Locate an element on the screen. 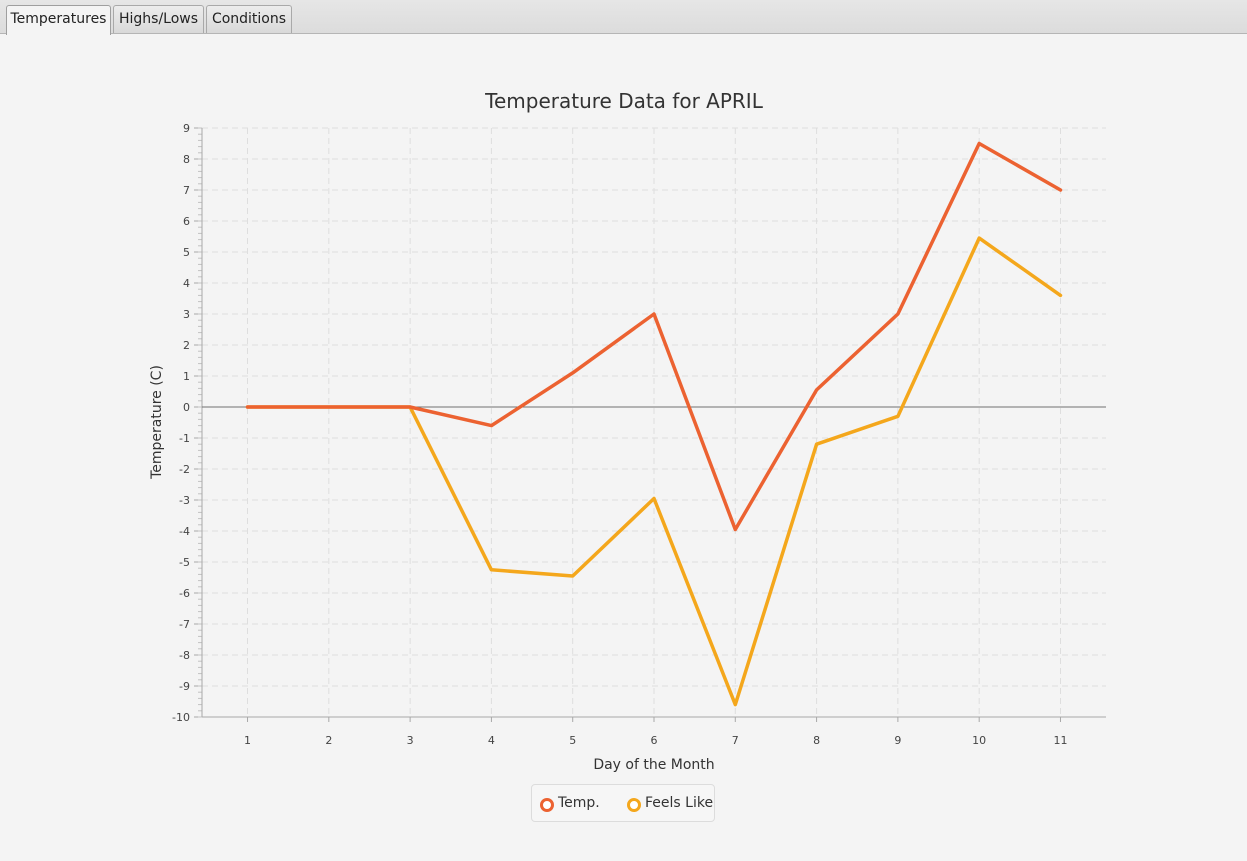  tab-temperatures: Temperatures is located at coordinates (58, 20).